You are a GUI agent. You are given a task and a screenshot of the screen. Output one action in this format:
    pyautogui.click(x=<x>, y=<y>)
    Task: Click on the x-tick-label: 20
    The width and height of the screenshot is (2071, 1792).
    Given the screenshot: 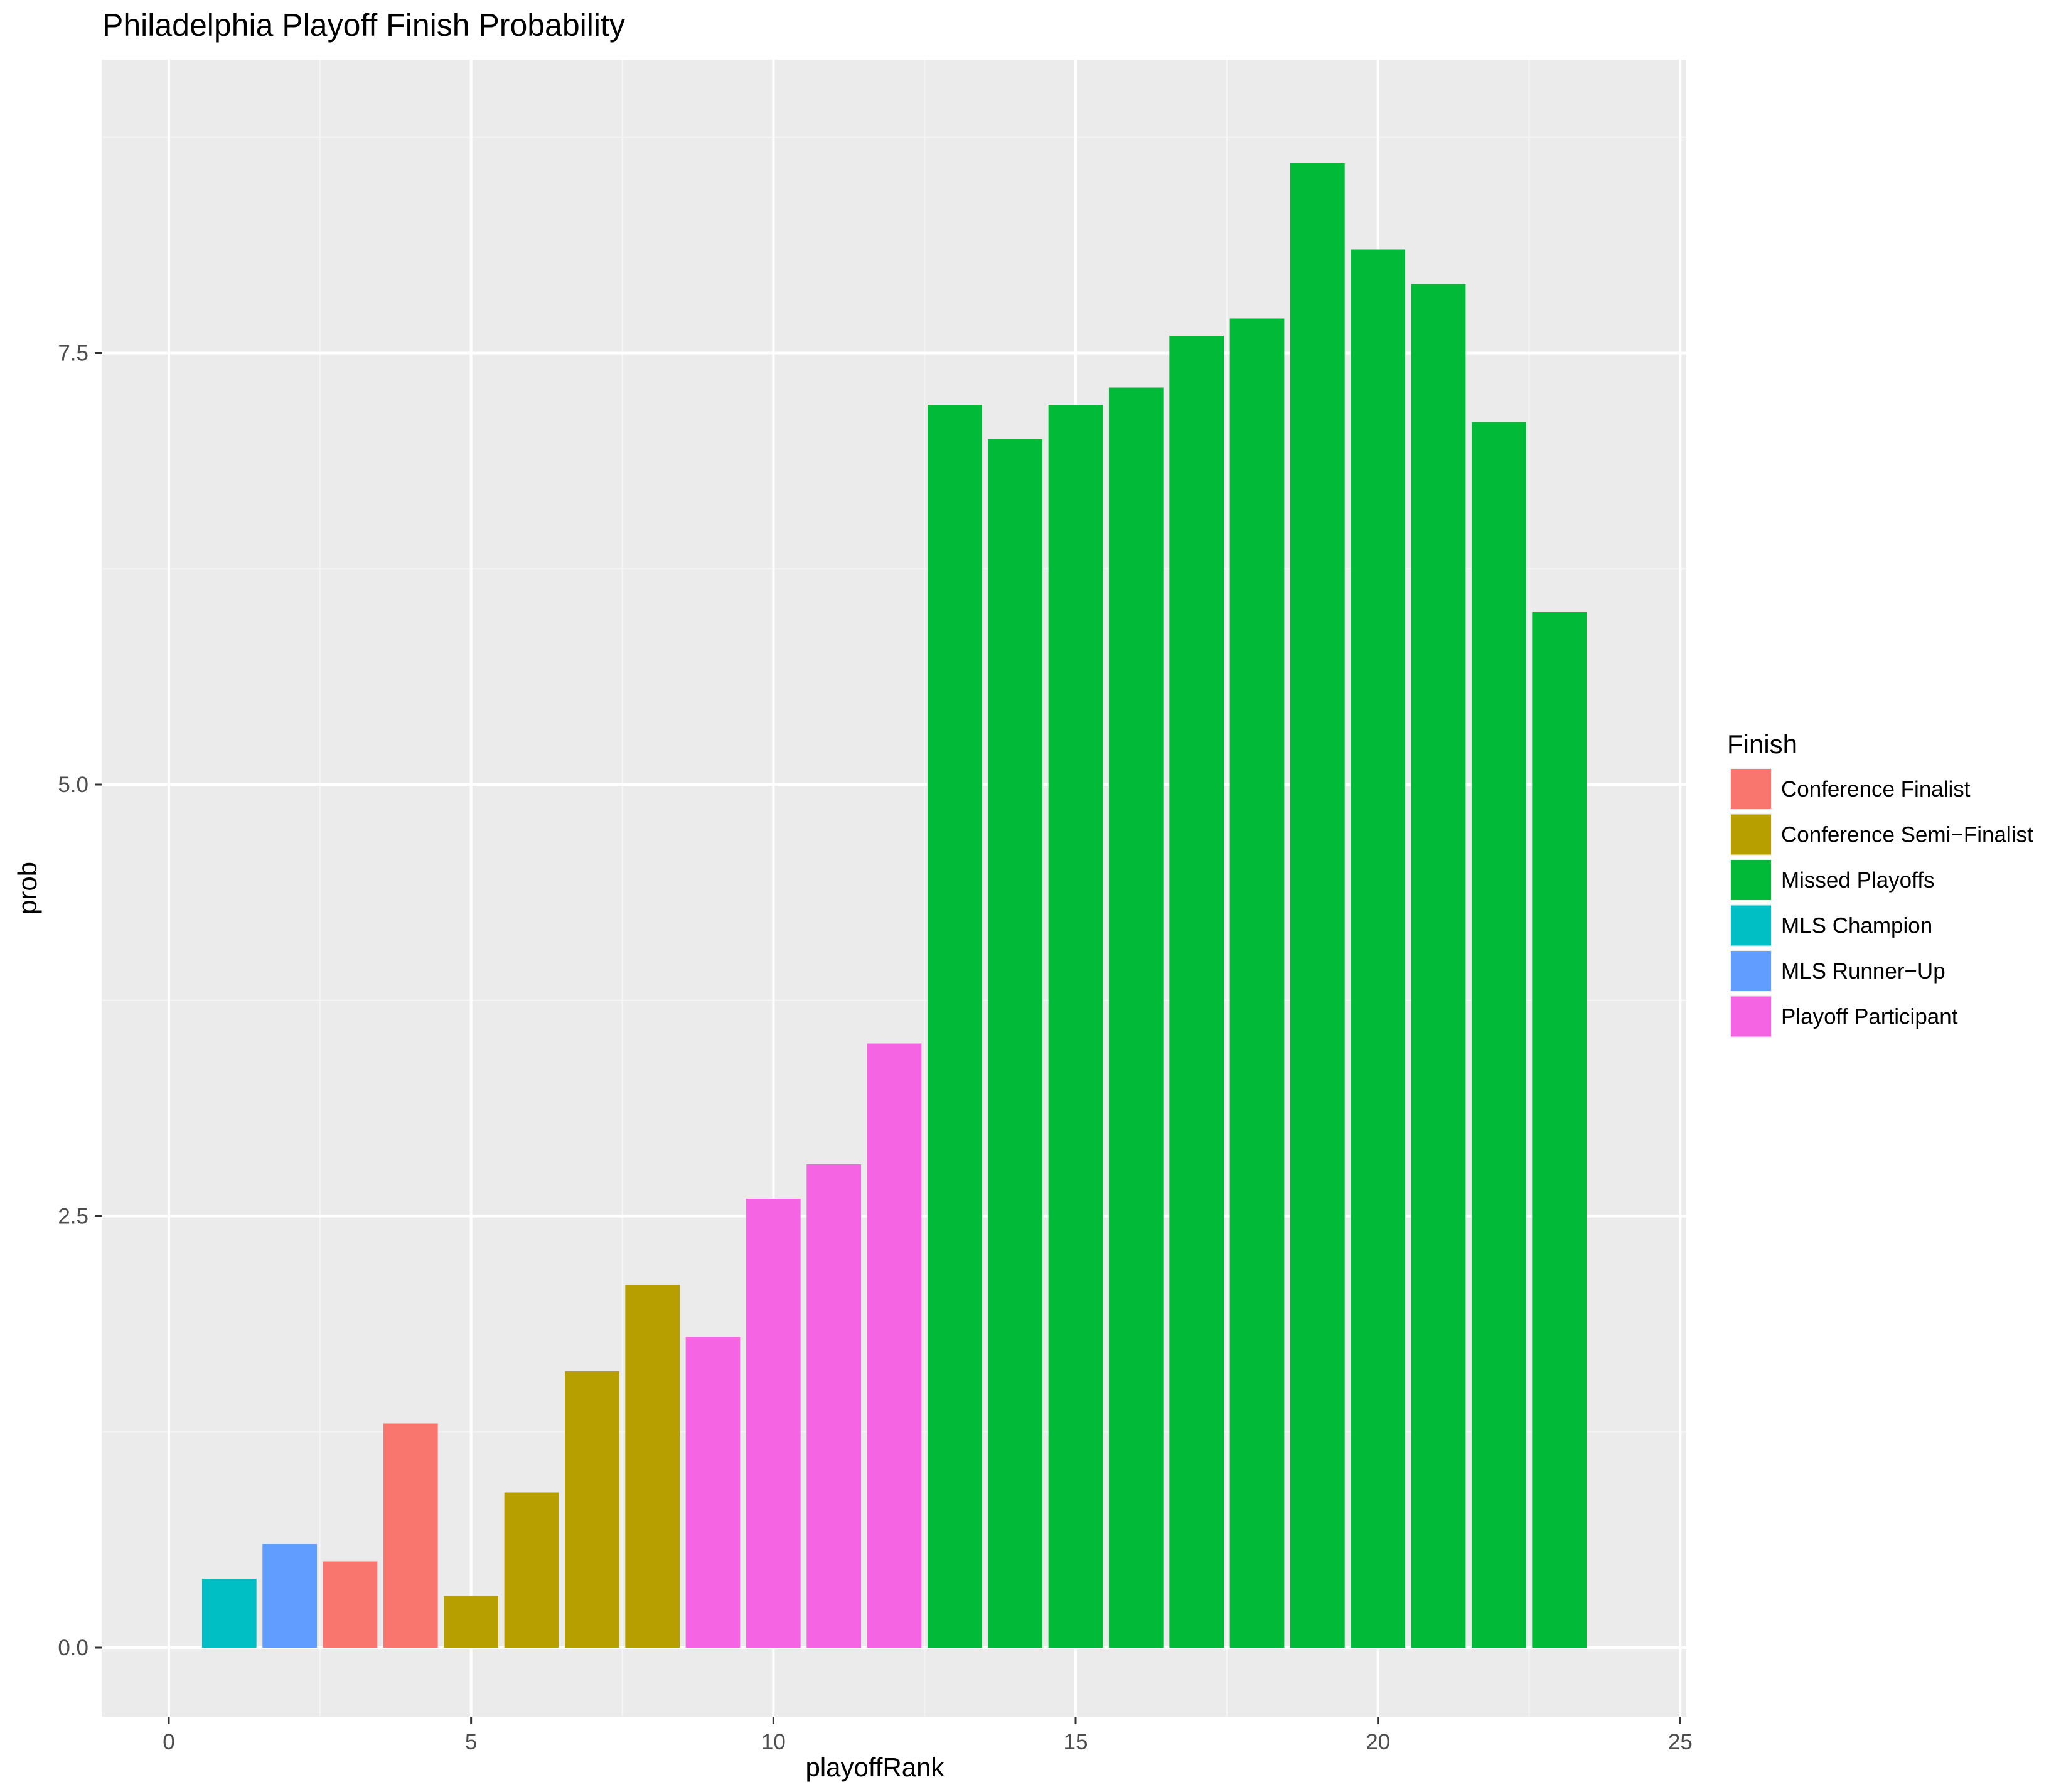 What is the action you would take?
    pyautogui.click(x=1378, y=1742)
    